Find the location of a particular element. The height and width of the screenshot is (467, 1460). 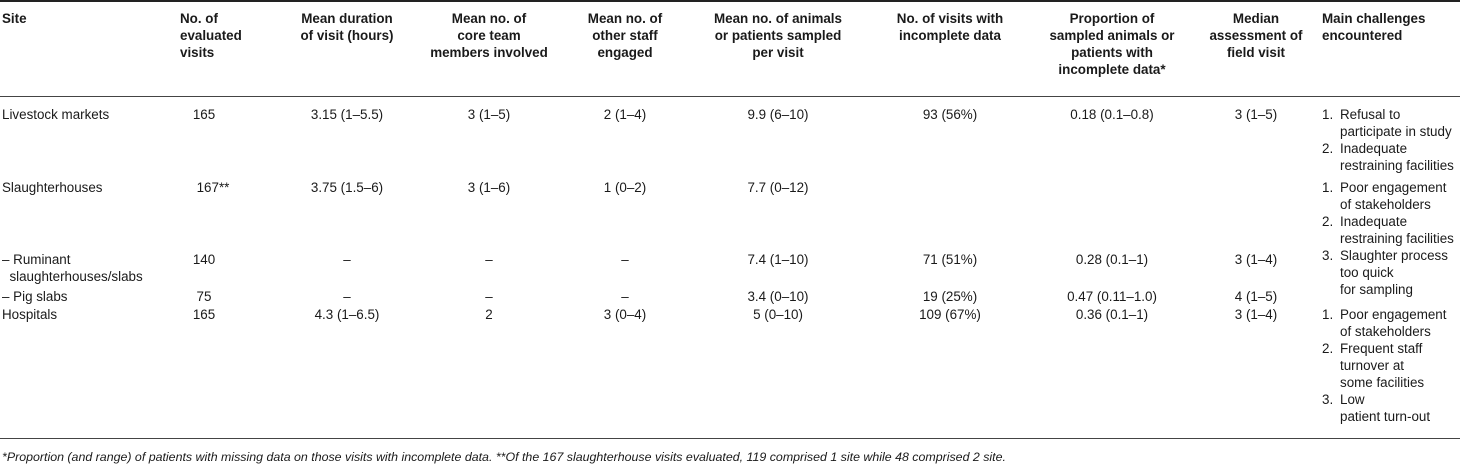

row-livestock-median: 3 (1–5) is located at coordinates (1256, 114).